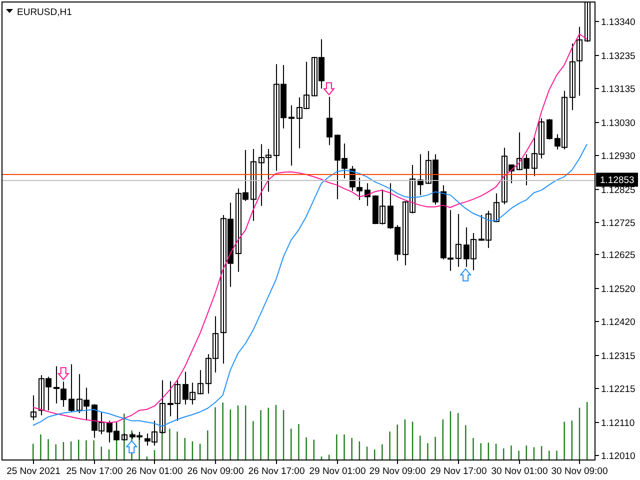  What do you see at coordinates (215, 471) in the screenshot?
I see `x-tick-label: 26 Nov 09:00` at bounding box center [215, 471].